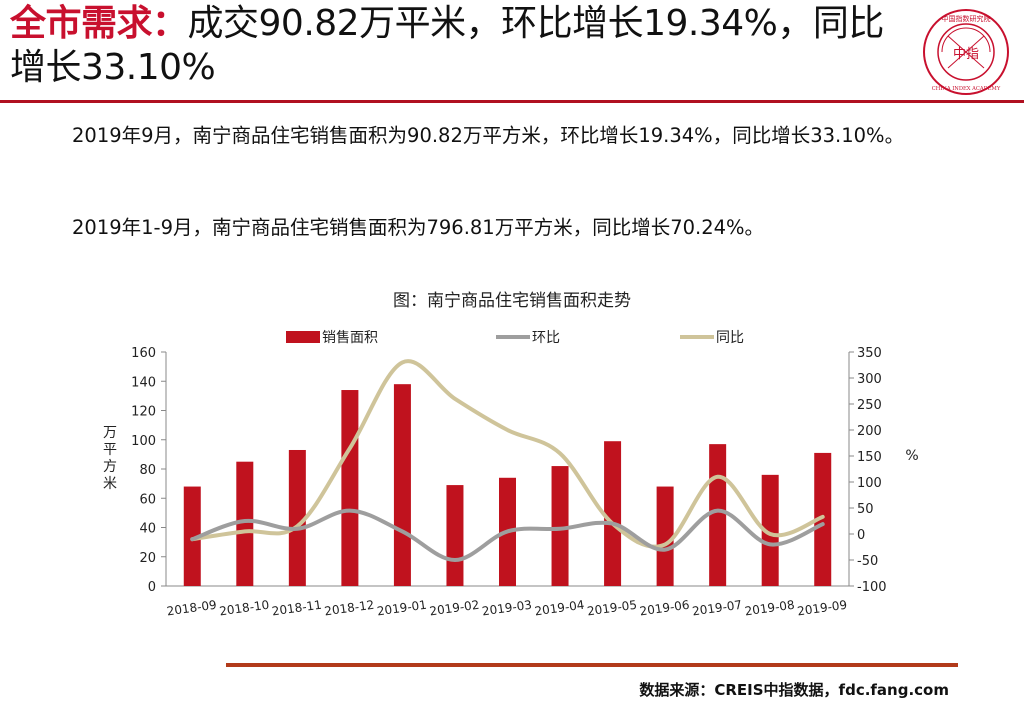 This screenshot has height=709, width=1024. What do you see at coordinates (455, 608) in the screenshot?
I see `x-tick-label: 2019-02` at bounding box center [455, 608].